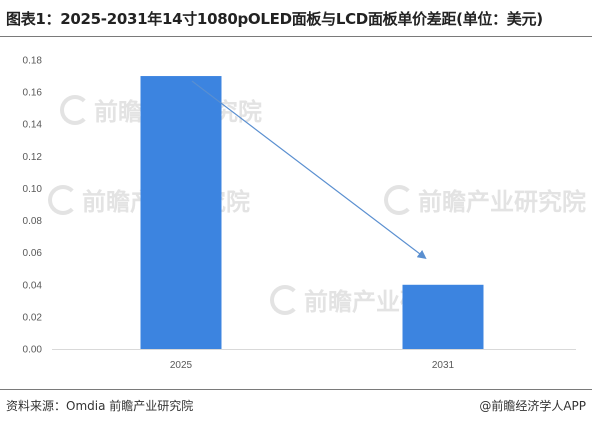 This screenshot has height=423, width=592. I want to click on y-tick-label: 0.06, so click(33, 253).